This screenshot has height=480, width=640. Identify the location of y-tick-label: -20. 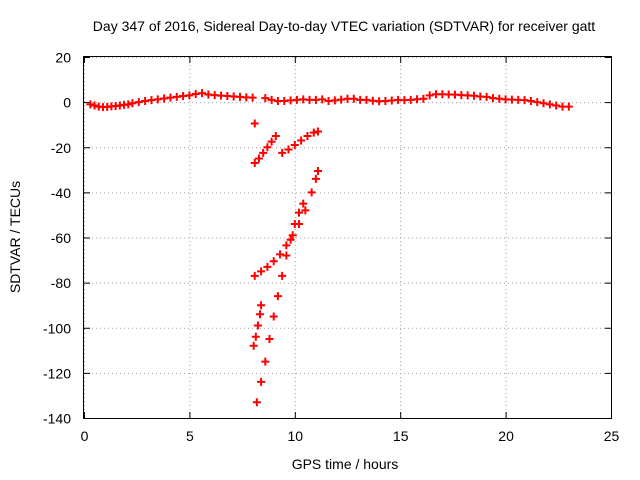
(61, 148).